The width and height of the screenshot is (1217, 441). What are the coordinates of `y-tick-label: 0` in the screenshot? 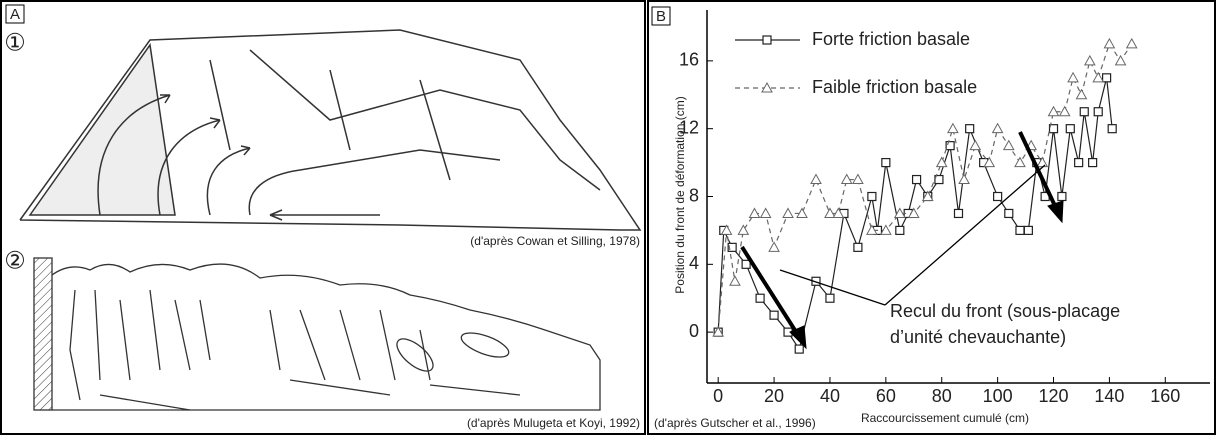 It's located at (694, 331).